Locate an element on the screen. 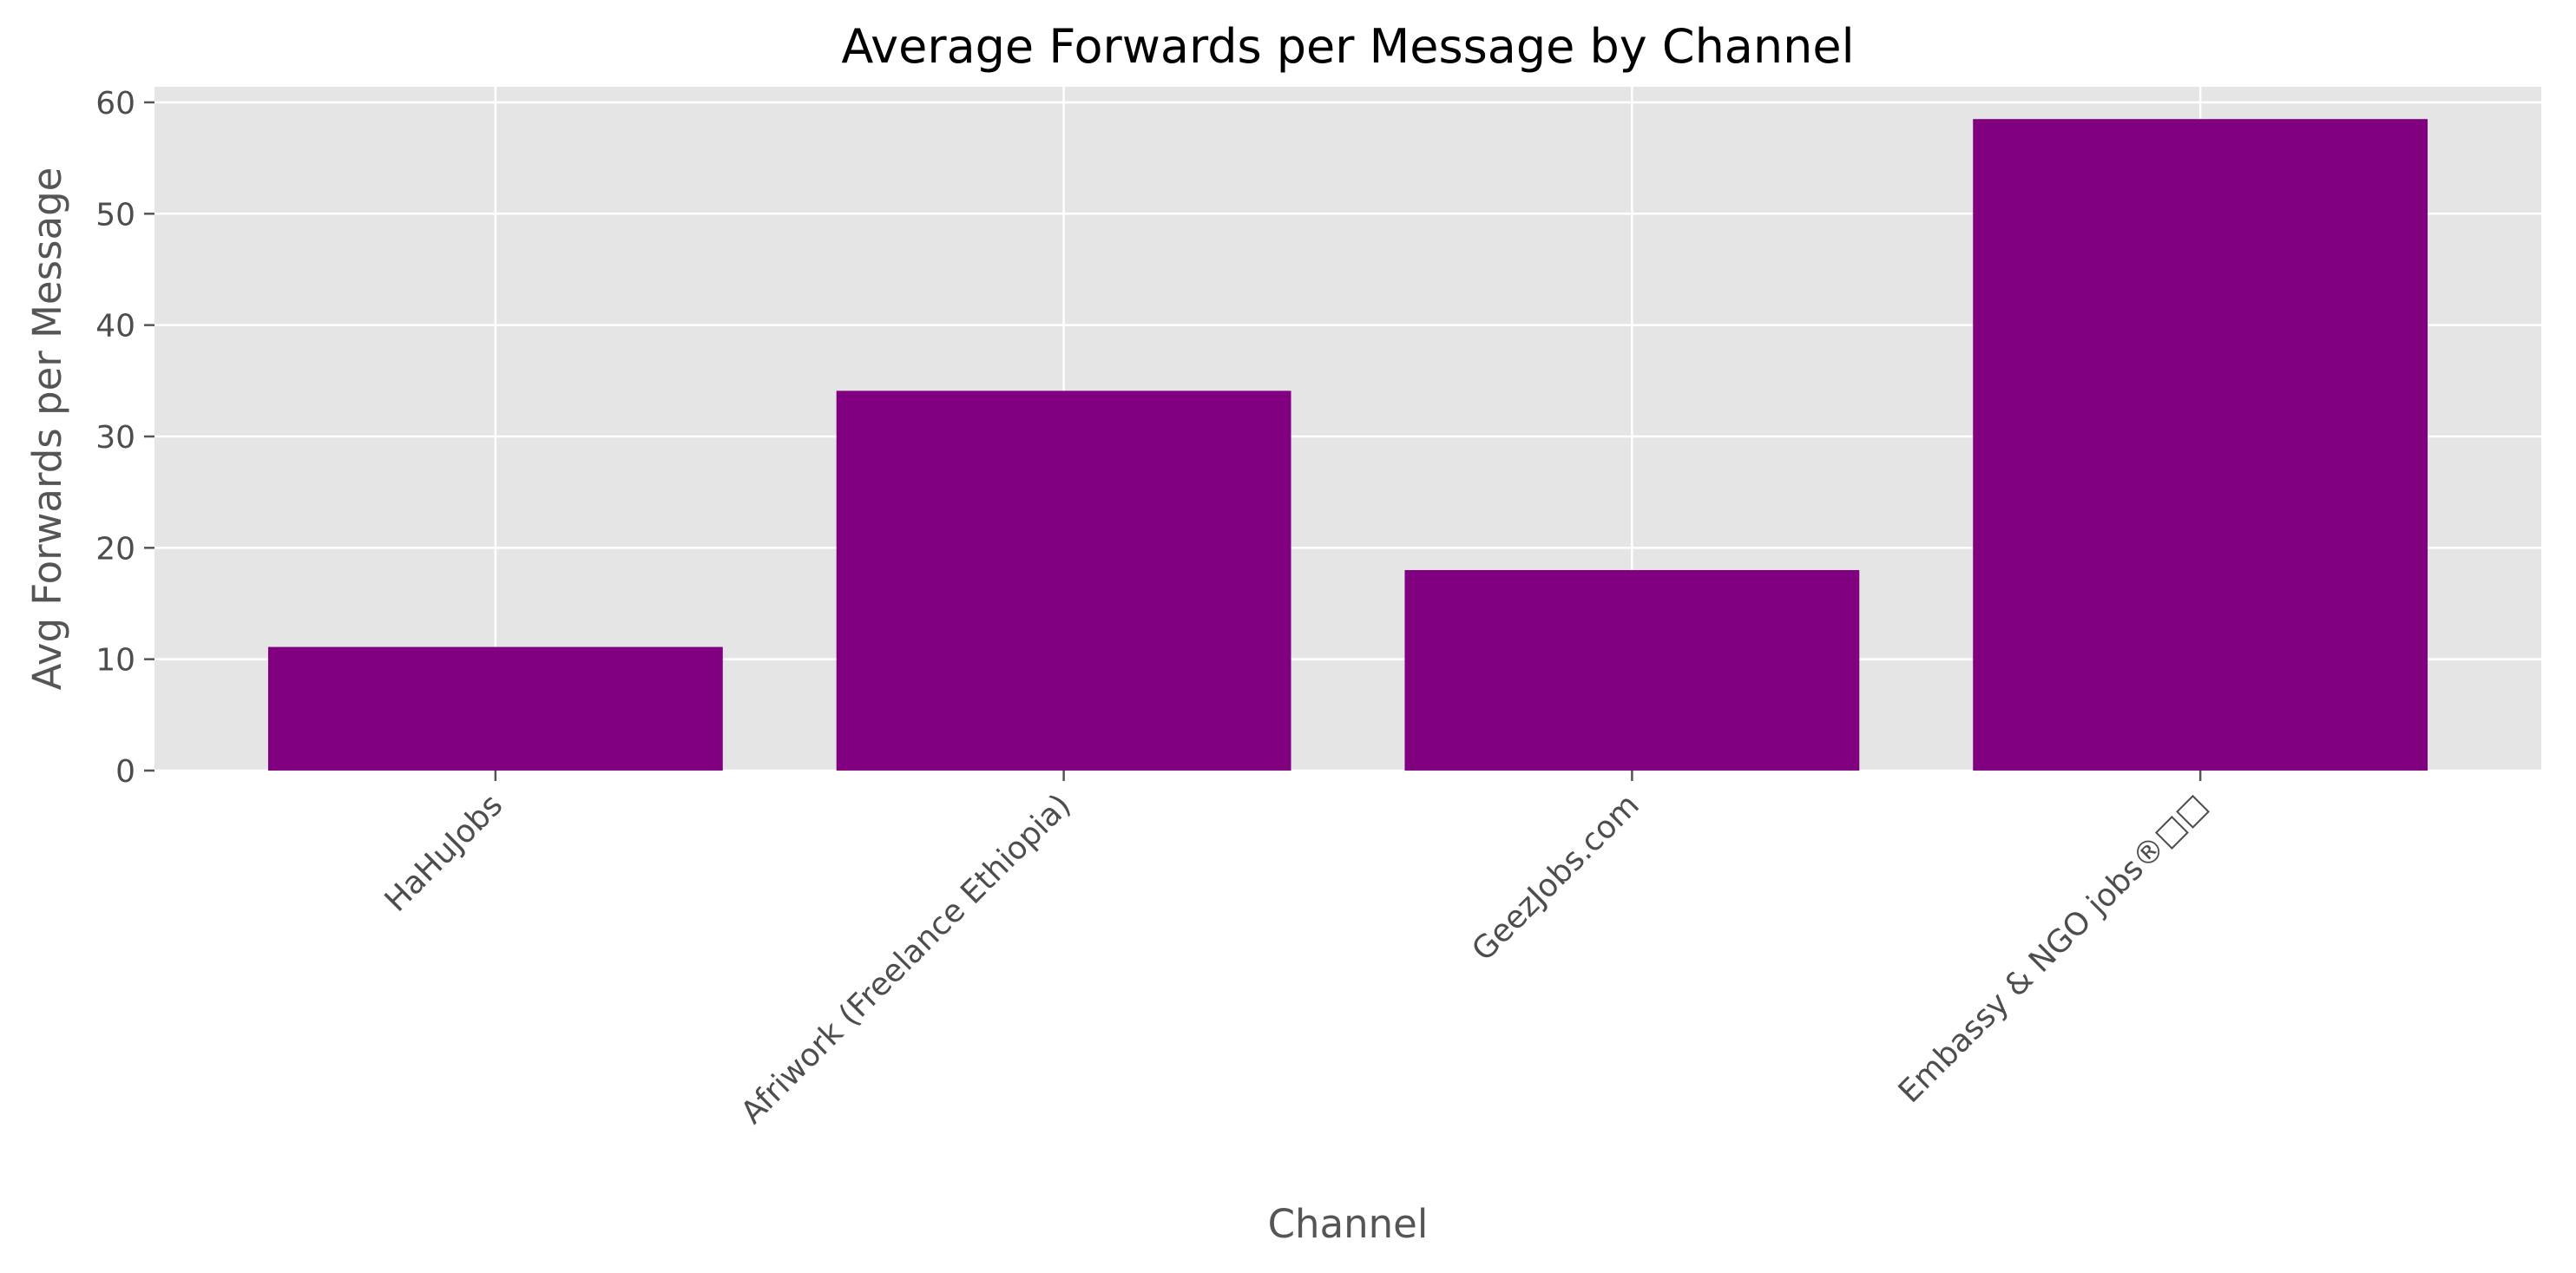 The image size is (2576, 1273). y-tick-label: 10 is located at coordinates (115, 661).